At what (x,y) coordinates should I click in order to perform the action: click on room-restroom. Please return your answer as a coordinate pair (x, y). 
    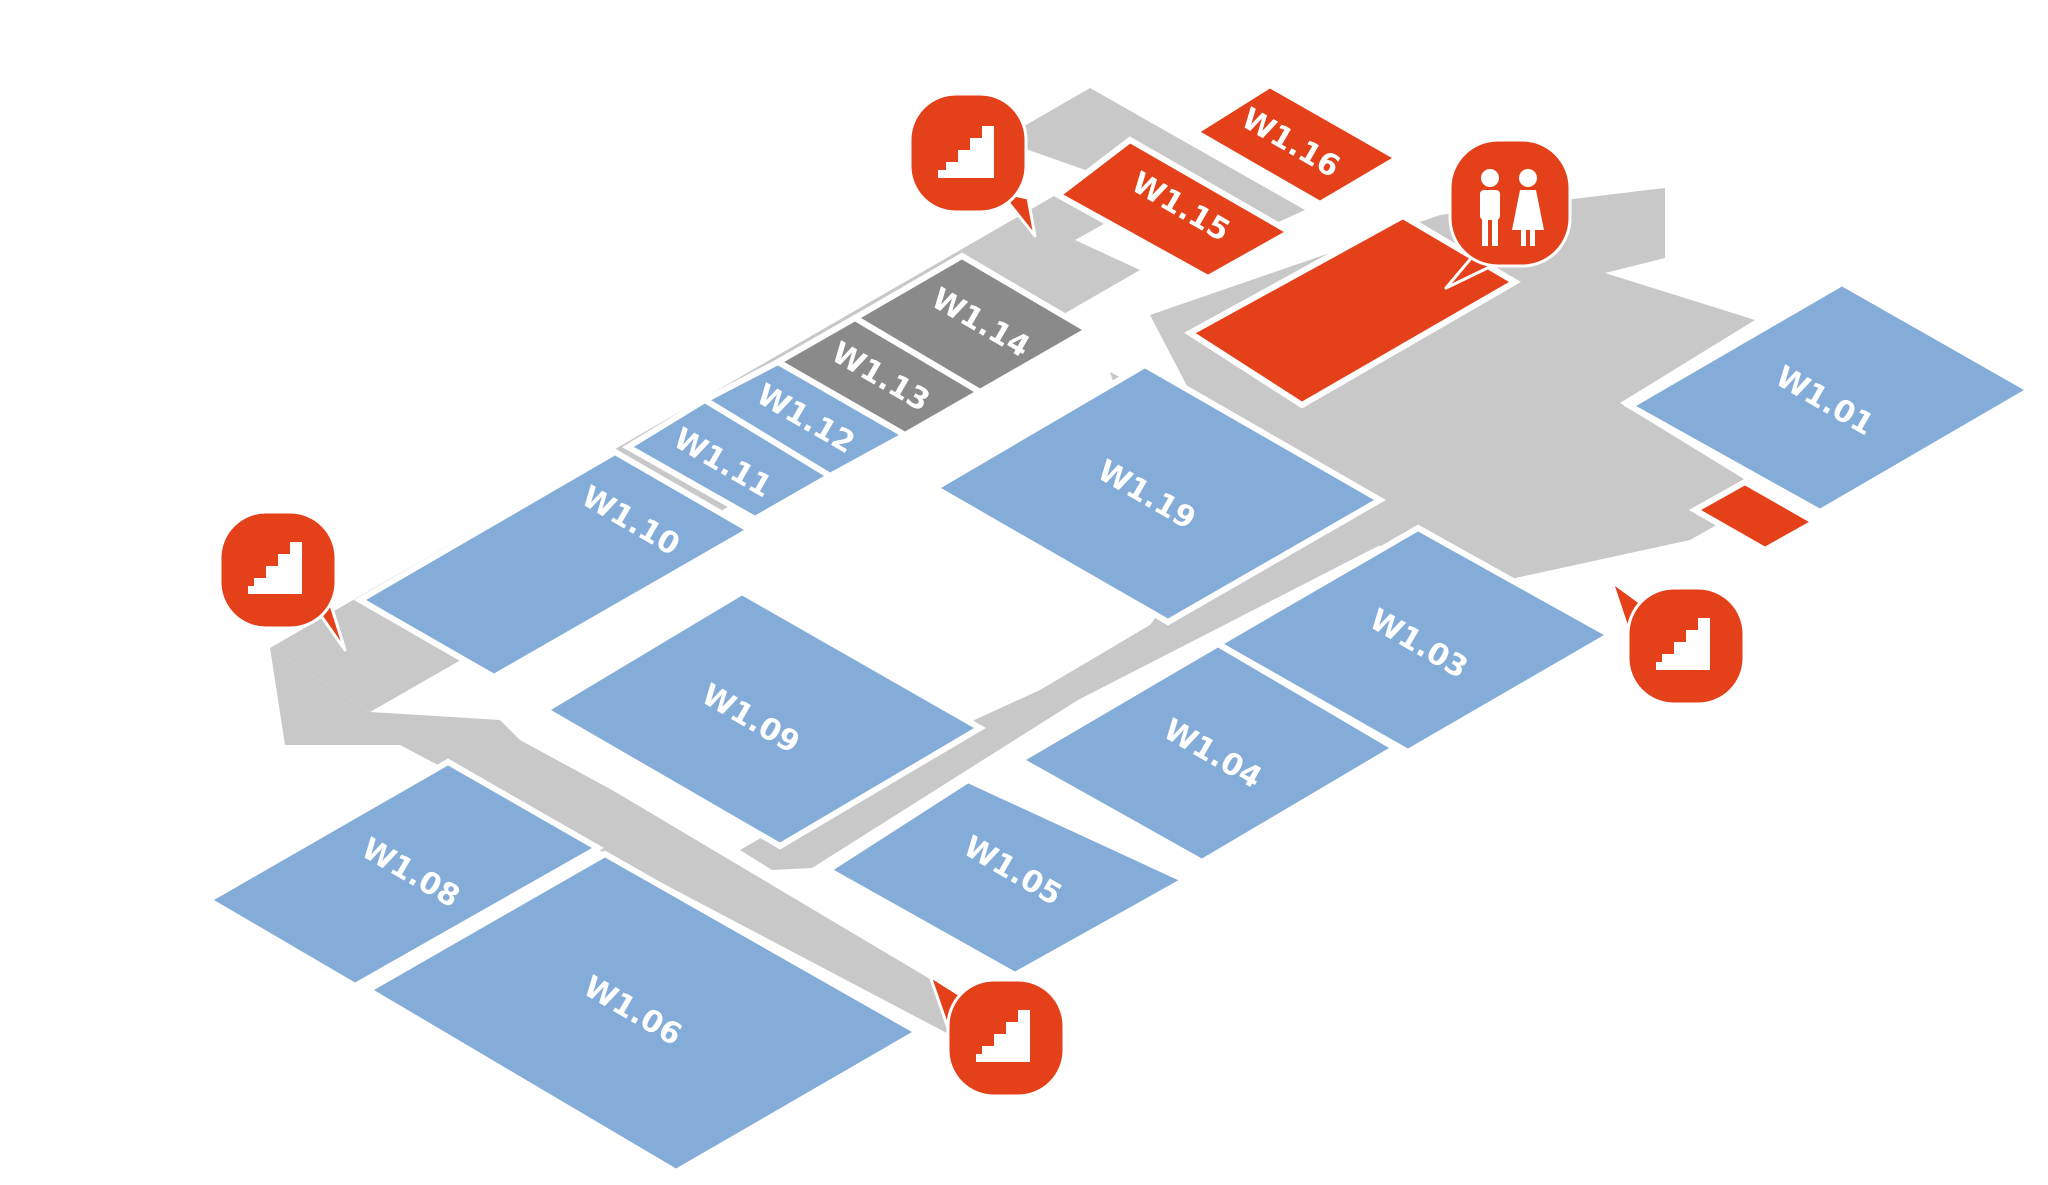
    Looking at the image, I should click on (1352, 310).